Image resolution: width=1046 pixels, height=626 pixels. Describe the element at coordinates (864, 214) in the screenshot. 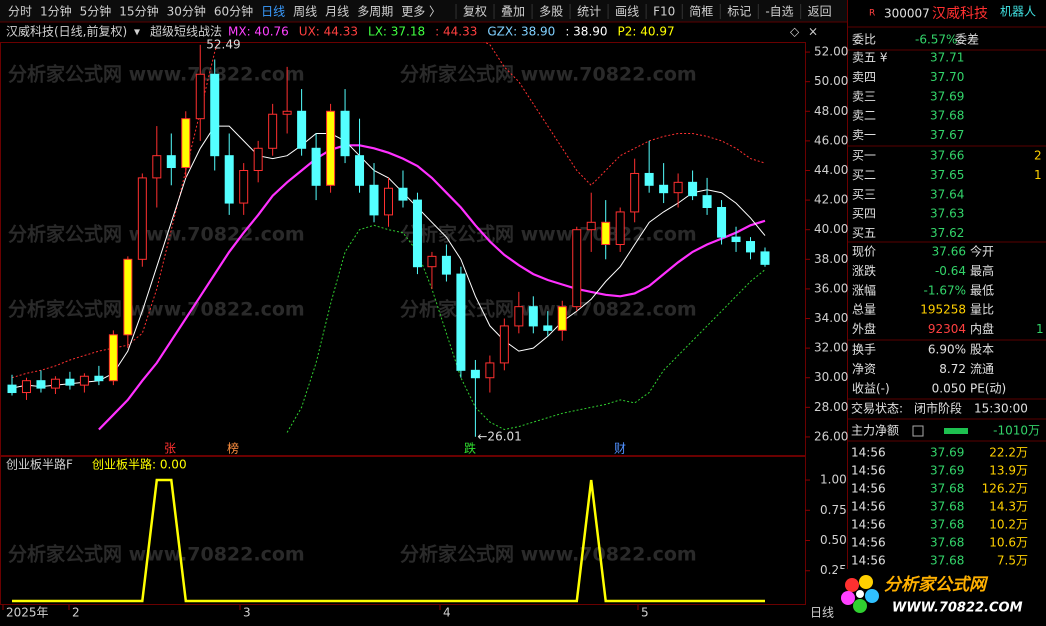

I see `bid-label: 买四` at that location.